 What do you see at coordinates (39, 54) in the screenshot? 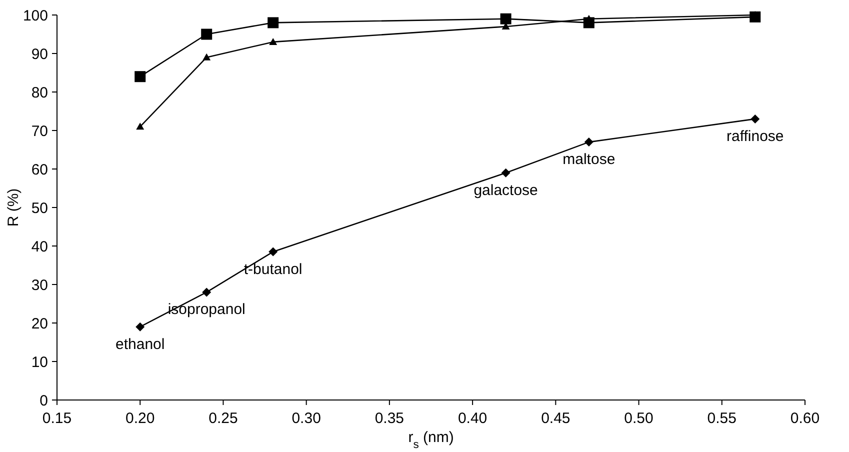
I see `y-tick-label: 90` at bounding box center [39, 54].